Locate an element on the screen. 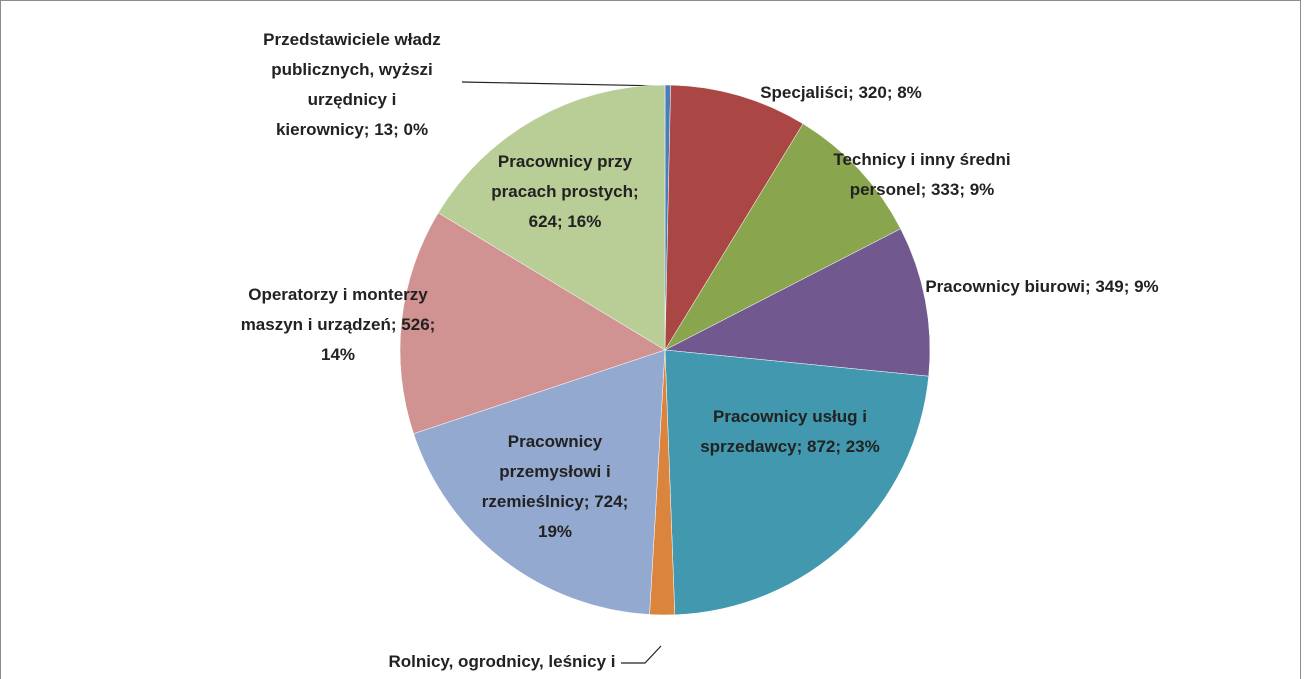 This screenshot has width=1309, height=679. data-label: Technicy i inny średni personel; 333; 9% is located at coordinates (922, 174).